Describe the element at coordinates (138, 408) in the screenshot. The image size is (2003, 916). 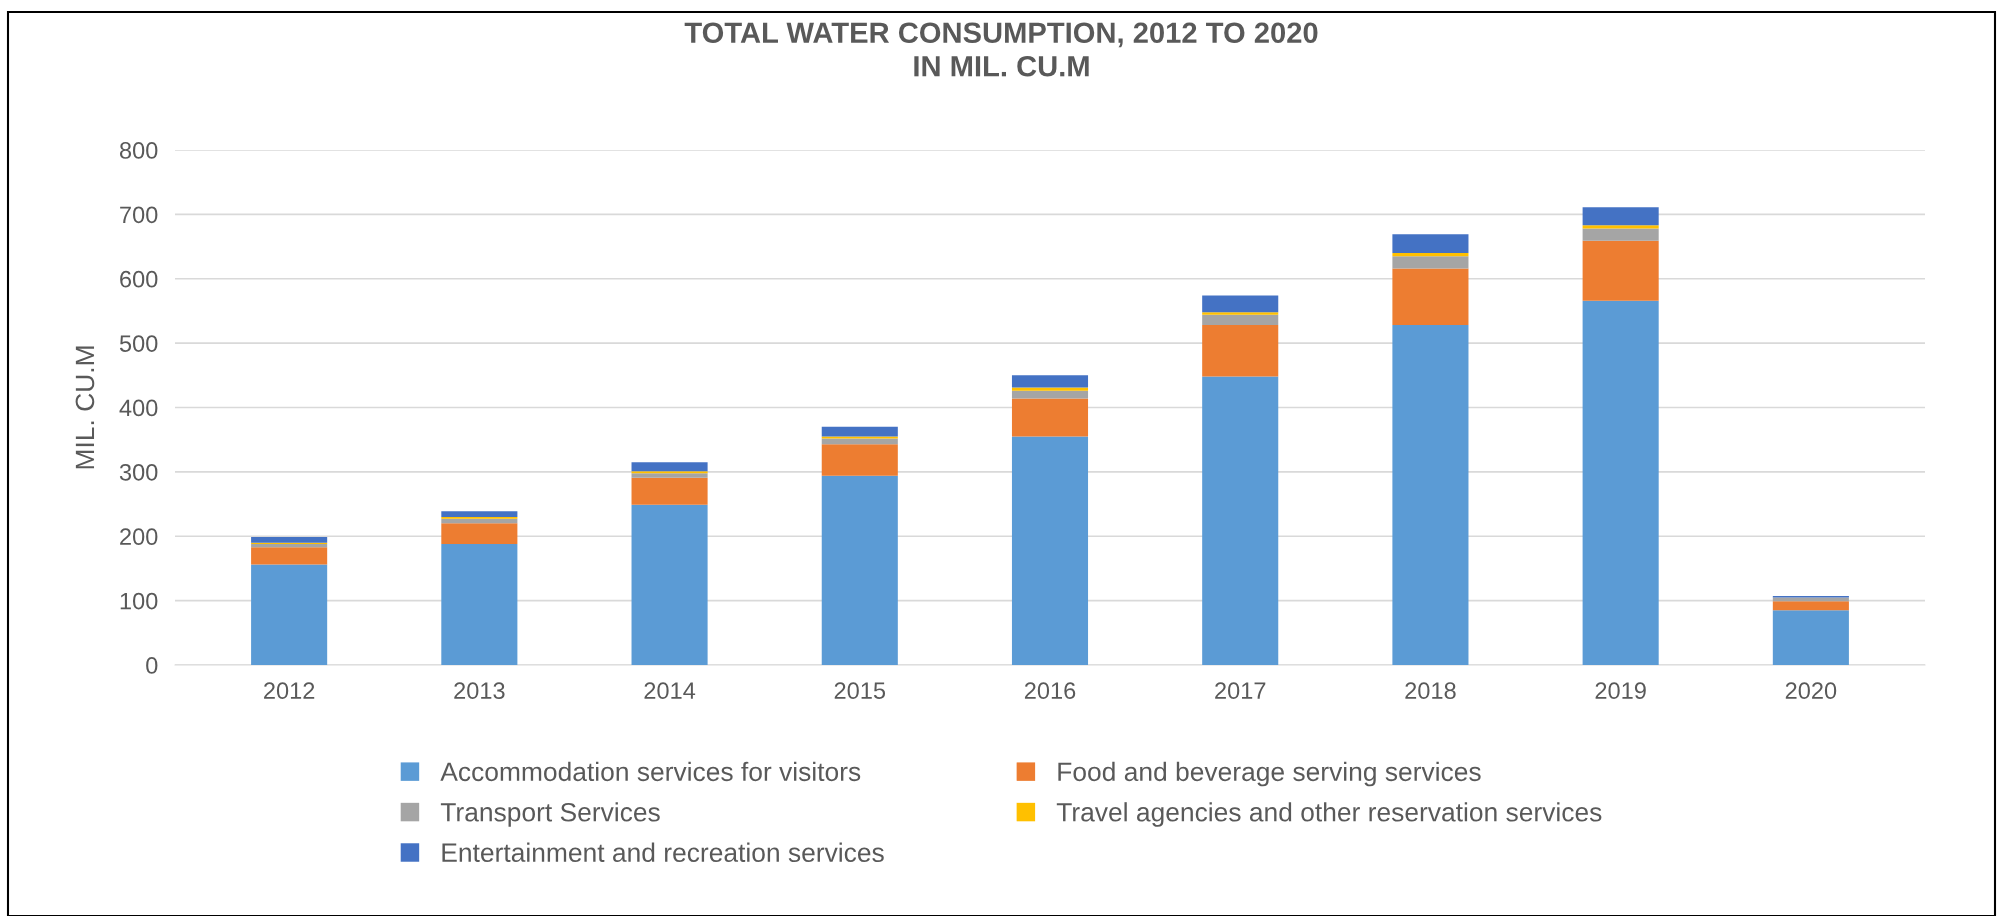
I see `y-tick-label: 400` at that location.